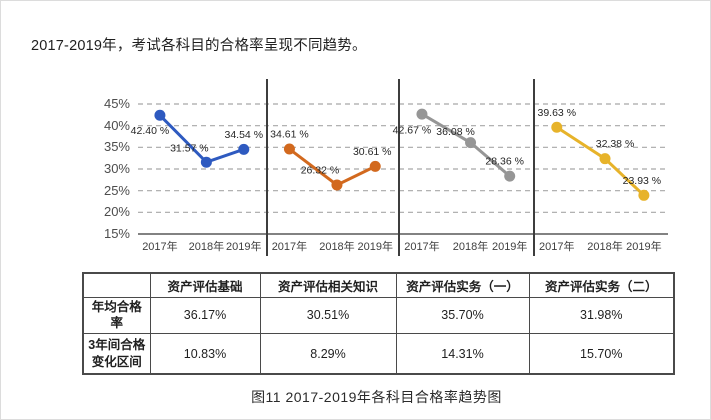 Image resolution: width=711 pixels, height=420 pixels. What do you see at coordinates (244, 135) in the screenshot?
I see `data-label: 34.54 %` at bounding box center [244, 135].